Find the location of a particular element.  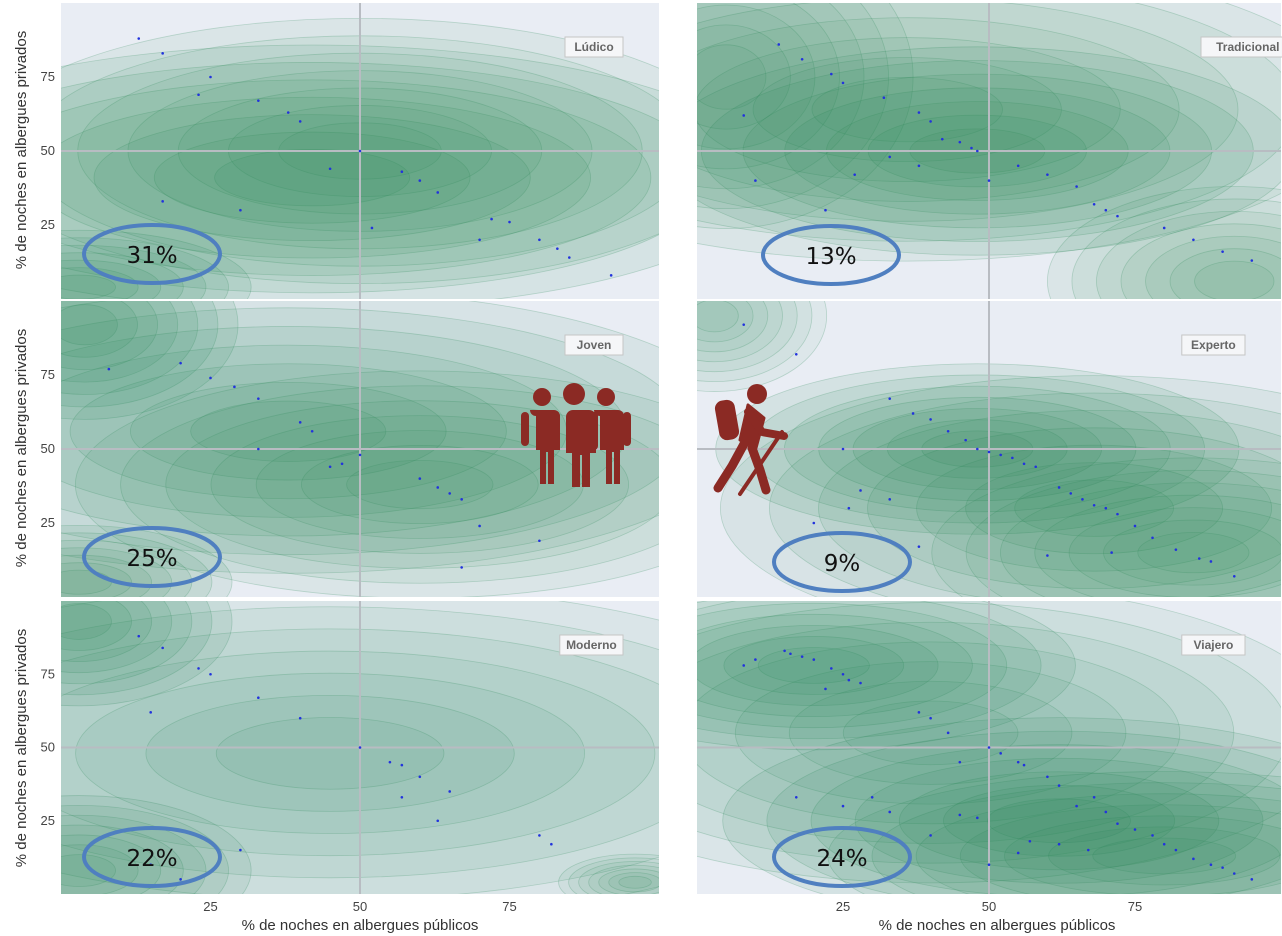

highlight-ellipse is located at coordinates (831, 255).